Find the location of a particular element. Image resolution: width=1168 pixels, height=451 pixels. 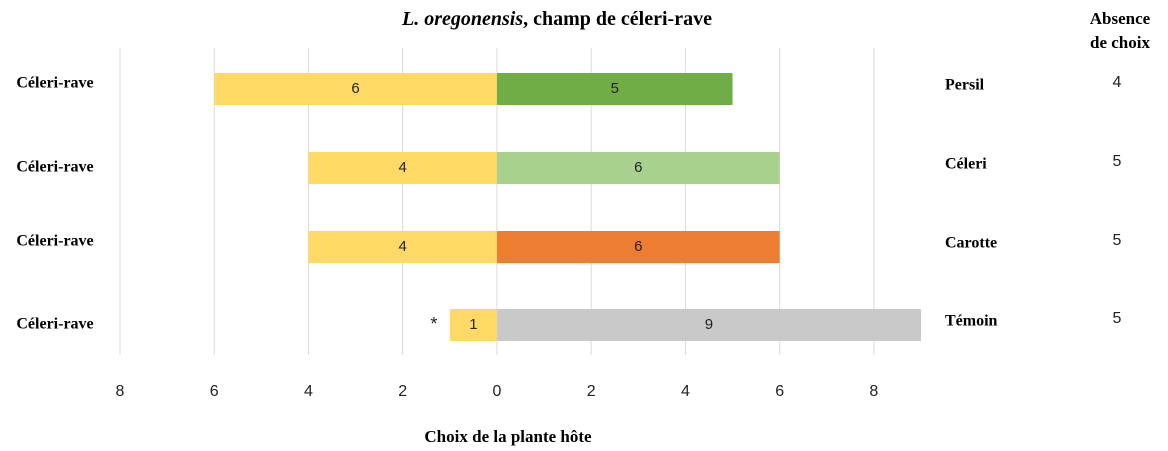

absence-header: Absence is located at coordinates (1120, 18).